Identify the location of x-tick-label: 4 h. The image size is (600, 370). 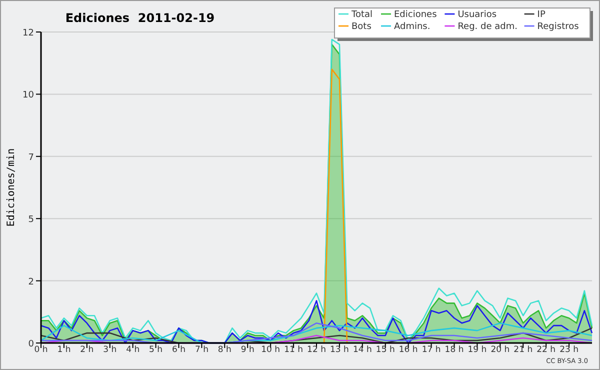
(133, 350).